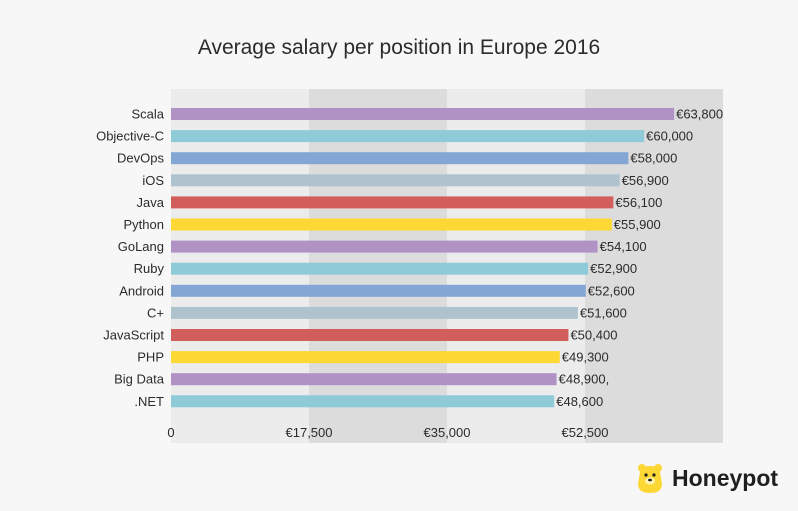 This screenshot has height=511, width=798. I want to click on value-label: €49,300, so click(585, 357).